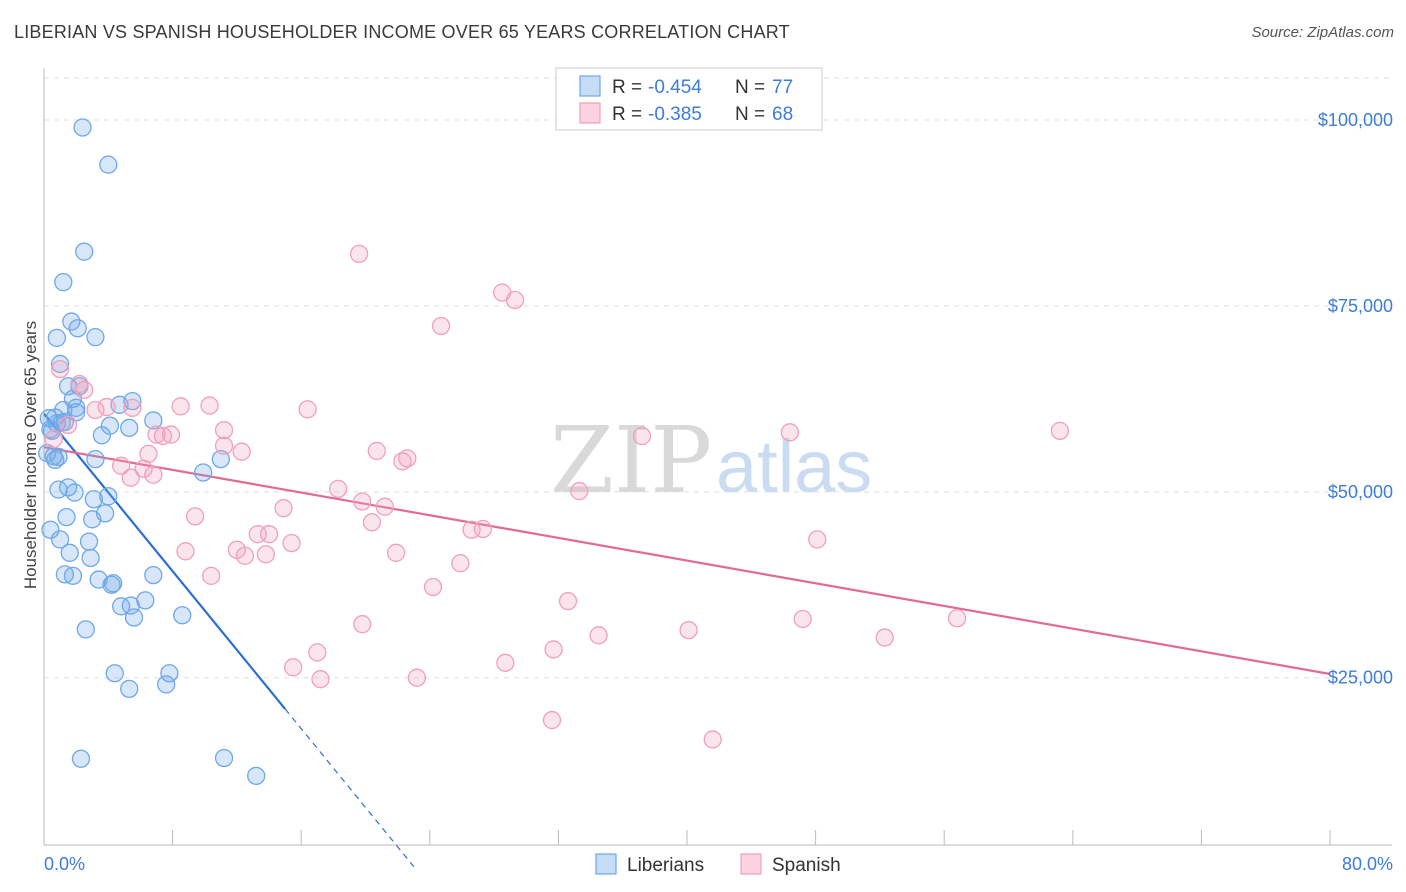 This screenshot has width=1406, height=892. What do you see at coordinates (590, 113) in the screenshot?
I see `legend-swatch-spanish` at bounding box center [590, 113].